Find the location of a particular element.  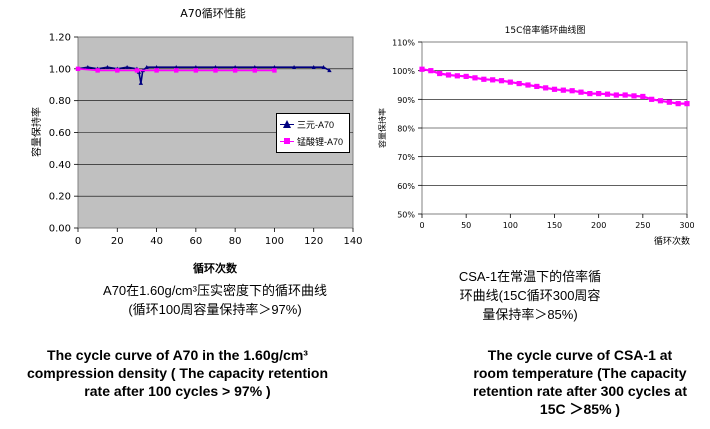

right-y-tick-label: 100% is located at coordinates (403, 71).